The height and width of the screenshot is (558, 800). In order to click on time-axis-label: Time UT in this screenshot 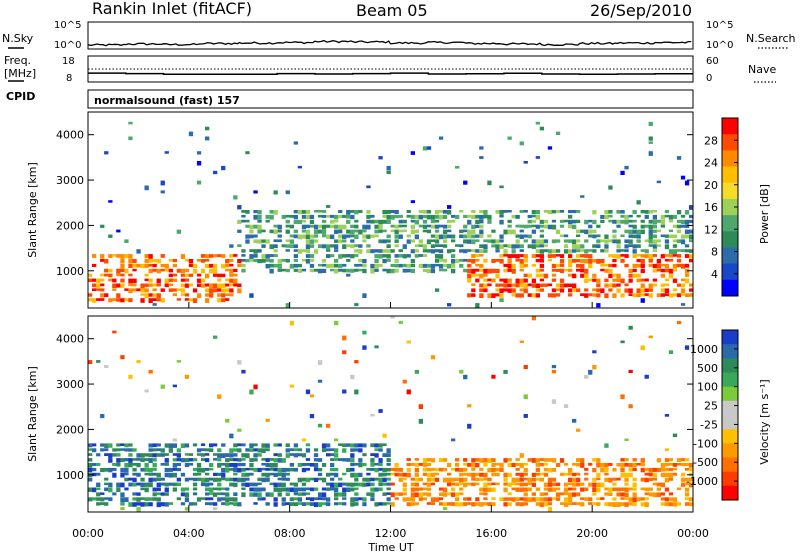, I will do `click(390, 547)`.